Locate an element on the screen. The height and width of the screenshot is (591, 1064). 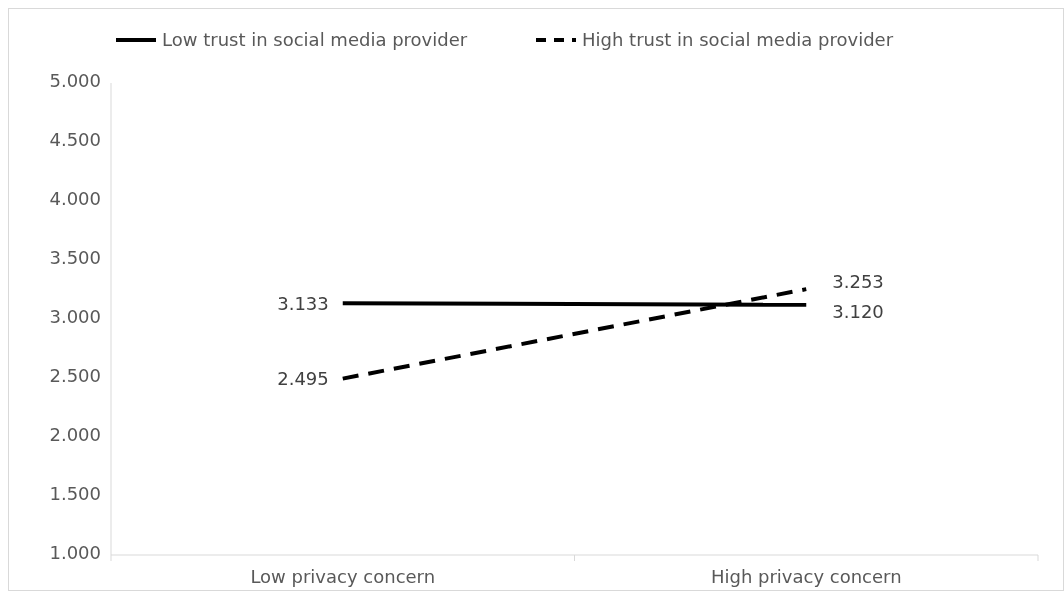
x-tick-label: High privacy concern is located at coordinates (806, 576).